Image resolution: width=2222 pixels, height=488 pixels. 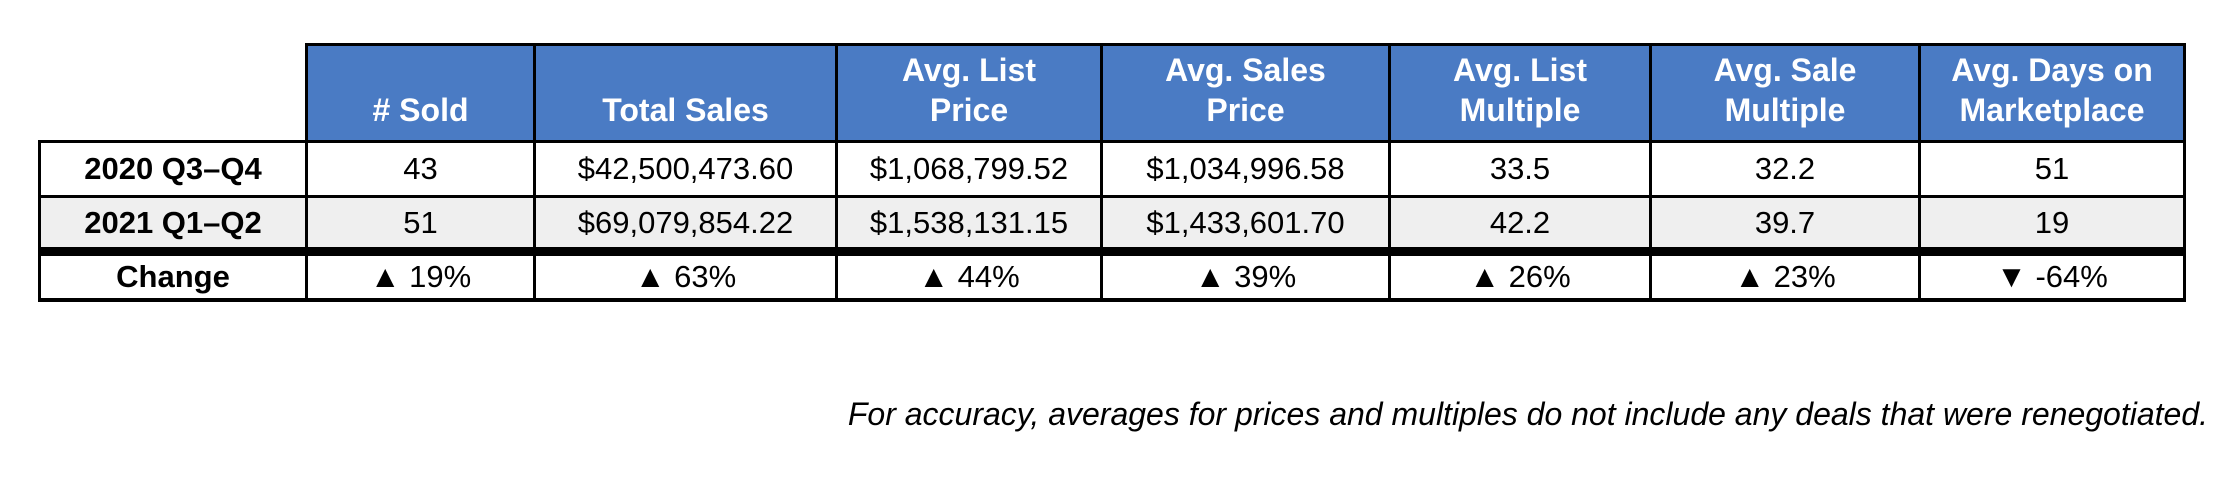 What do you see at coordinates (969, 169) in the screenshot?
I see `table-cell: $1,068,799.52` at bounding box center [969, 169].